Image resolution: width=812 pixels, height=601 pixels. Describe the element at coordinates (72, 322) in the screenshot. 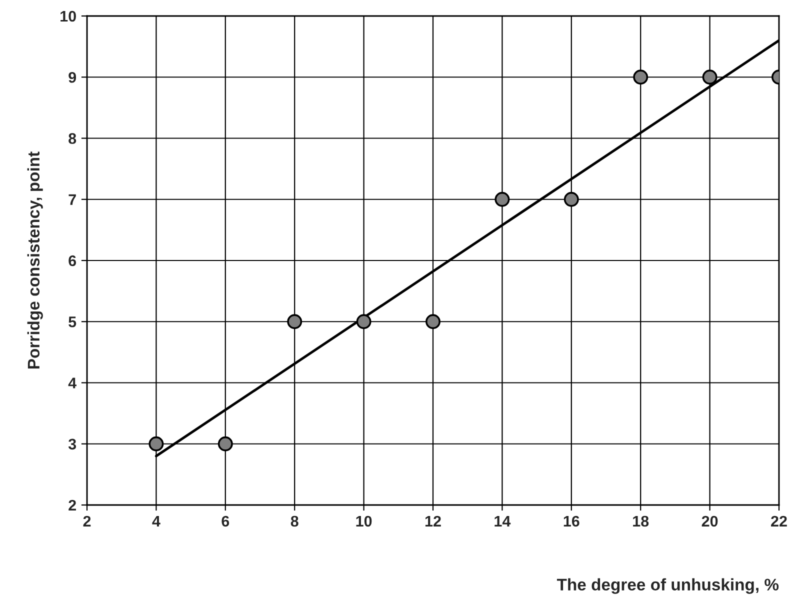

I see `y-tick-label: 5` at that location.